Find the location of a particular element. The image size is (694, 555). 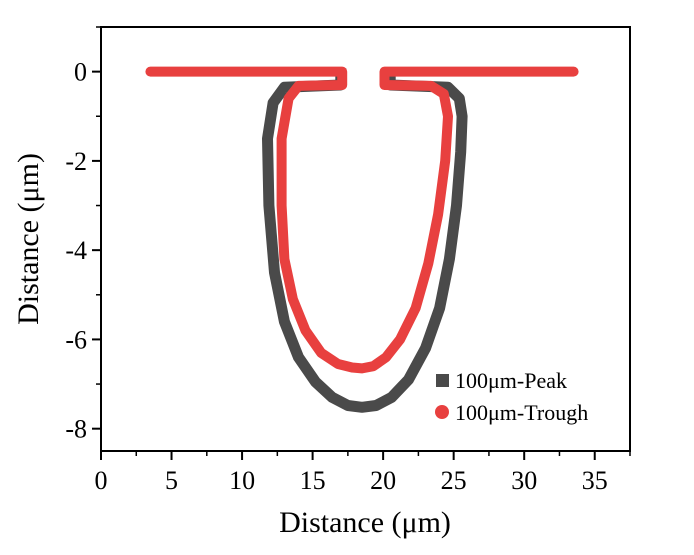

x-tick-label: 10 is located at coordinates (242, 480).